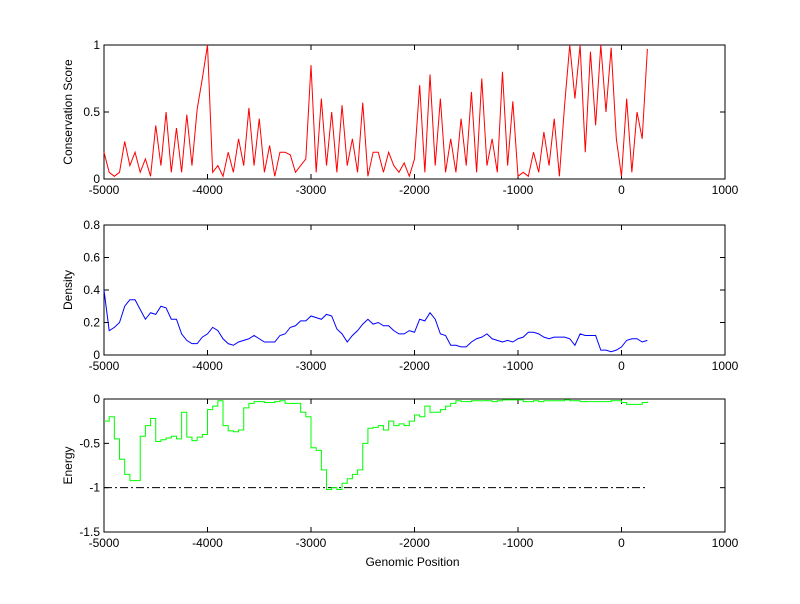 This screenshot has height=604, width=800. I want to click on y-tick-label: 0.5, so click(91, 112).